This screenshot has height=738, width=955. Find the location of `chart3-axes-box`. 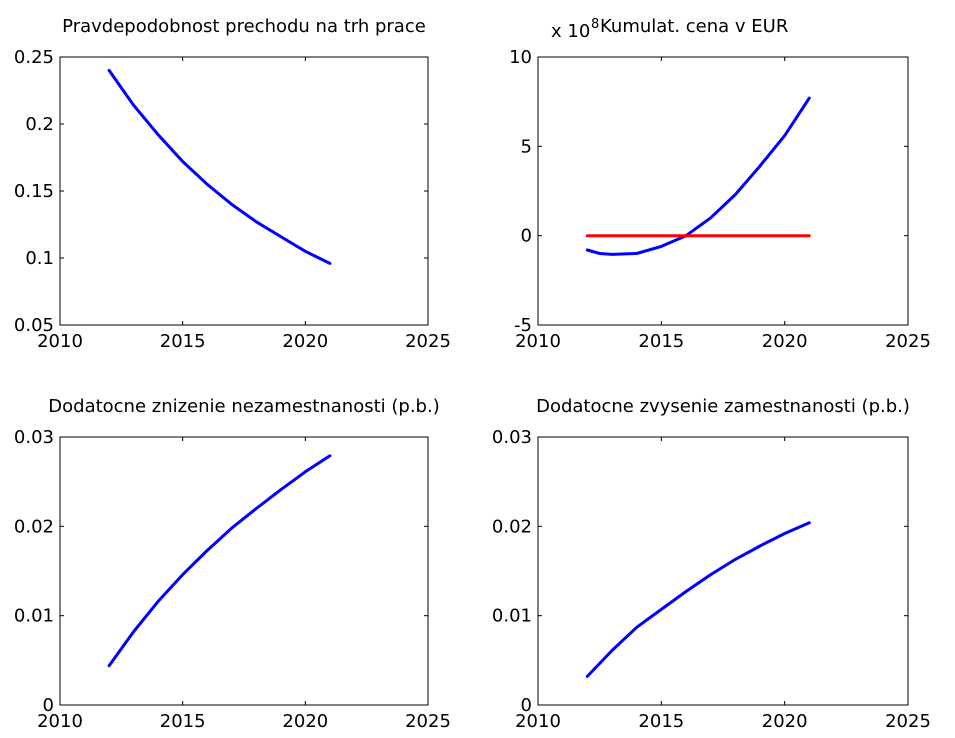

chart3-axes-box is located at coordinates (244, 571).